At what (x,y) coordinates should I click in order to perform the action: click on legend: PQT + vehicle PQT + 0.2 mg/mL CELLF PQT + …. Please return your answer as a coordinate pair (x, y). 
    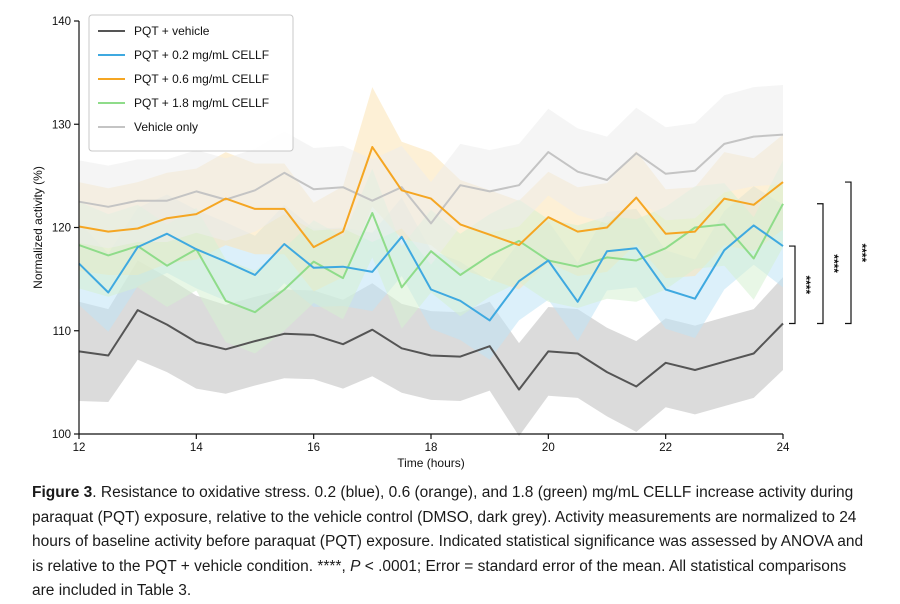
    Looking at the image, I should click on (191, 83).